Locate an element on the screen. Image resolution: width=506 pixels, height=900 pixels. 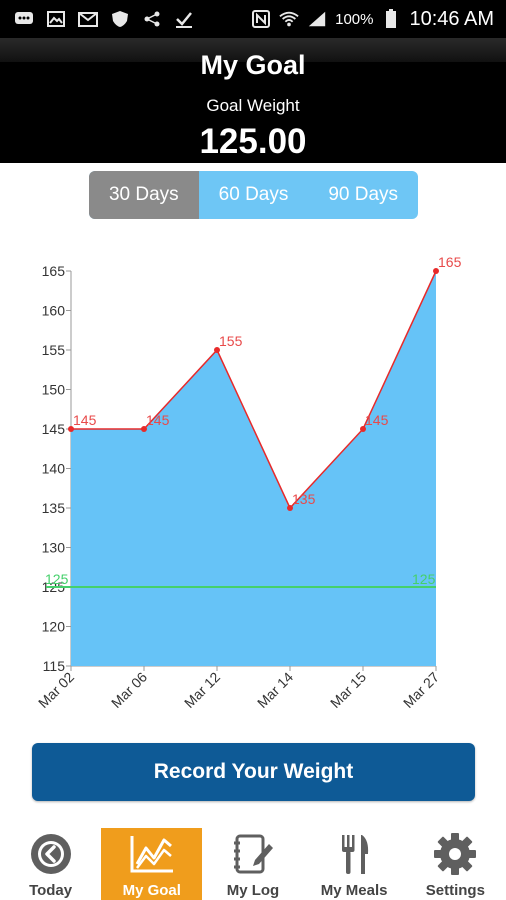
goal-weight-label: Goal Weight is located at coordinates (253, 105).